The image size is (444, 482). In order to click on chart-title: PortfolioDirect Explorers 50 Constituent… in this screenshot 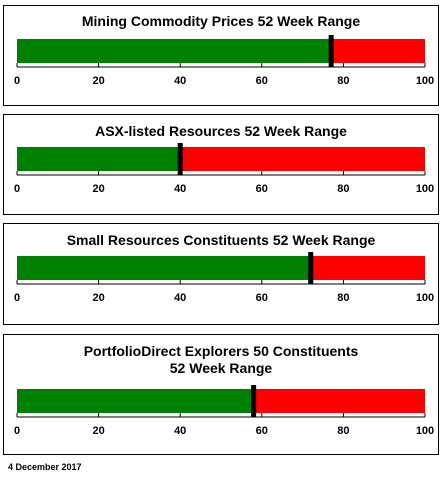, I will do `click(221, 351)`.